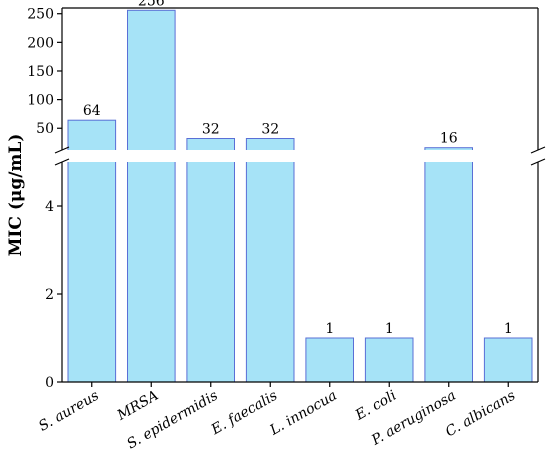 The height and width of the screenshot is (473, 550). I want to click on x-tick-label-1: S. aureus, so click(69, 411).